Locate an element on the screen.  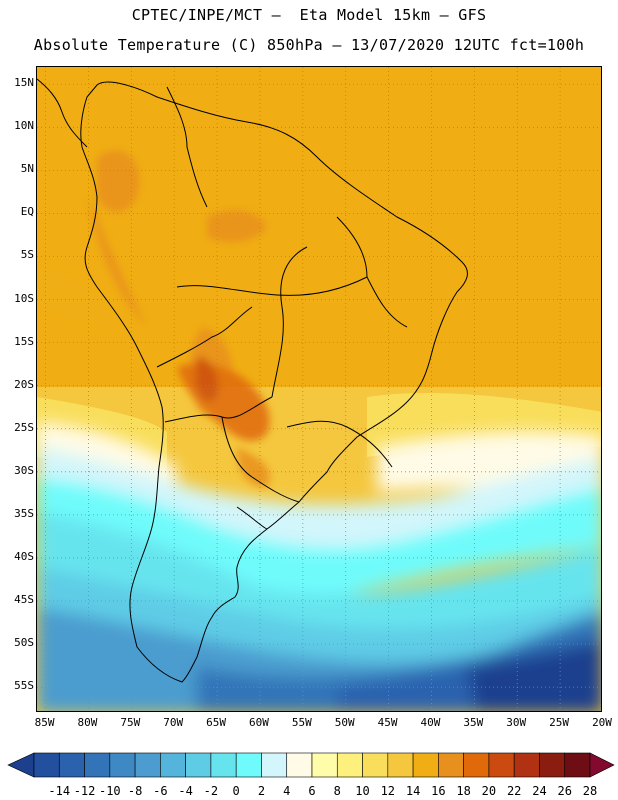
latitude-label: 35S is located at coordinates (24, 513).